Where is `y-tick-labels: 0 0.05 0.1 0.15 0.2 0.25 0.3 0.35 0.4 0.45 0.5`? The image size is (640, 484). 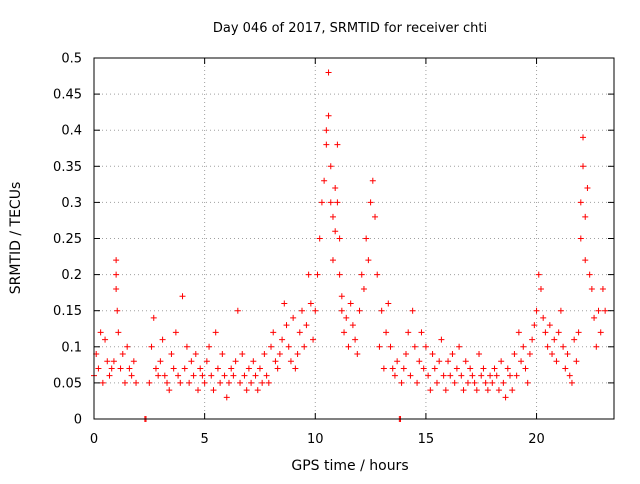
y-tick-labels: 0 0.05 0.1 0.15 0.2 0.25 0.3 0.35 0.4 0.45 0.5 is located at coordinates (67, 240).